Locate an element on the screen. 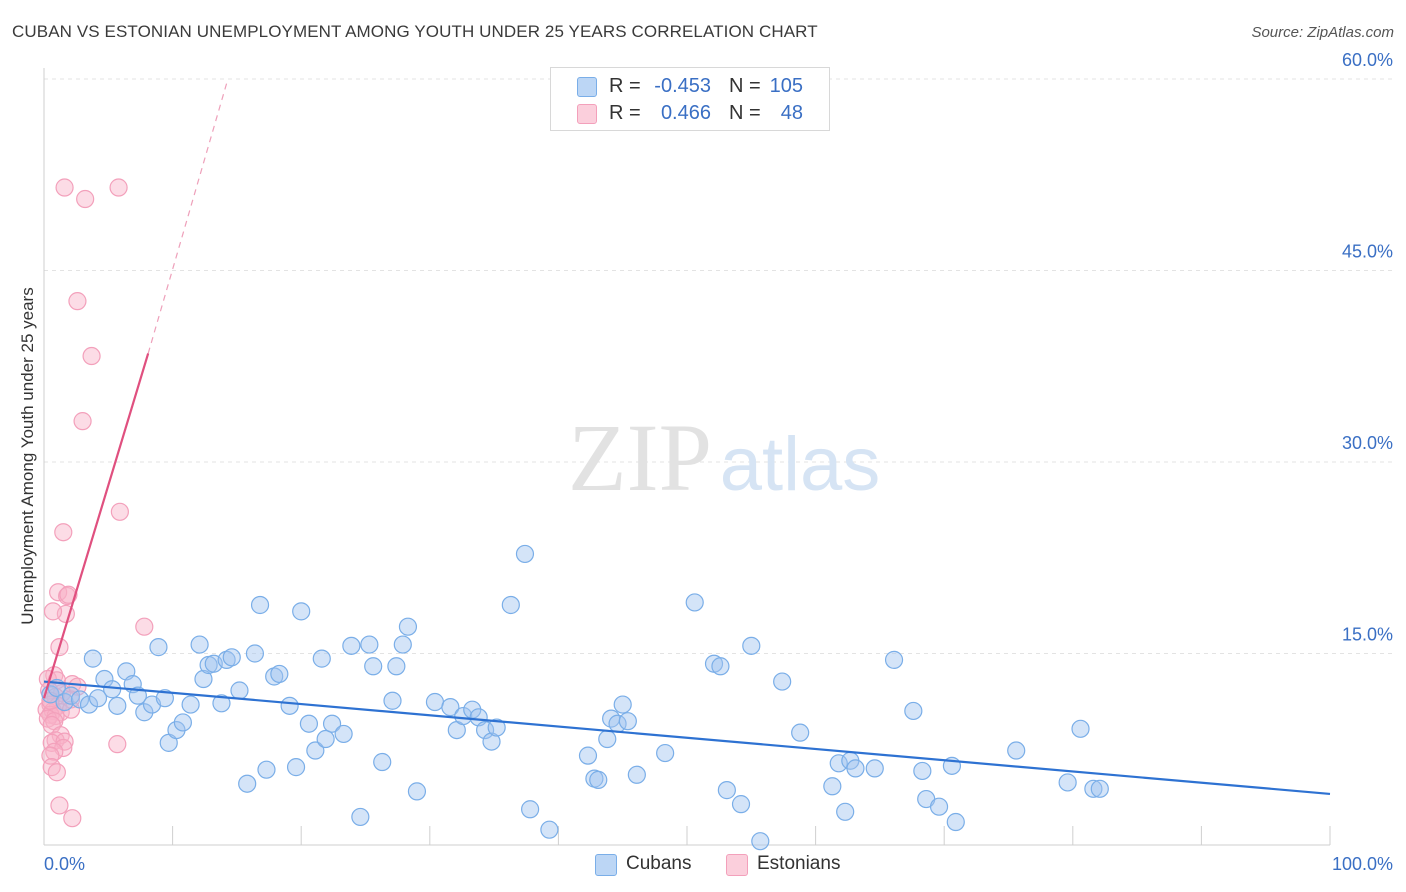  correlation-legend: R = -0.453 N = 105 R = 0.466 N = 48 is located at coordinates (690, 99).